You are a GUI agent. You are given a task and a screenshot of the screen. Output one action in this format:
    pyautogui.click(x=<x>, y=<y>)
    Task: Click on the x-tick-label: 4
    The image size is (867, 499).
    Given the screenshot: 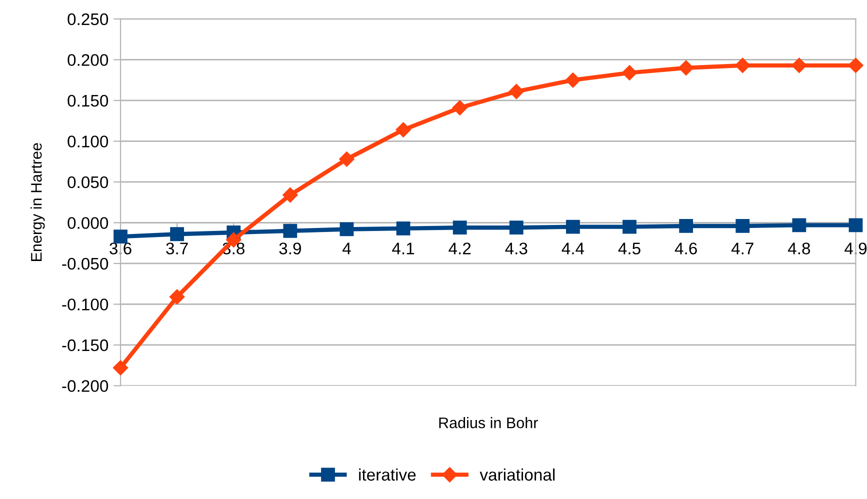 What is the action you would take?
    pyautogui.click(x=346, y=248)
    